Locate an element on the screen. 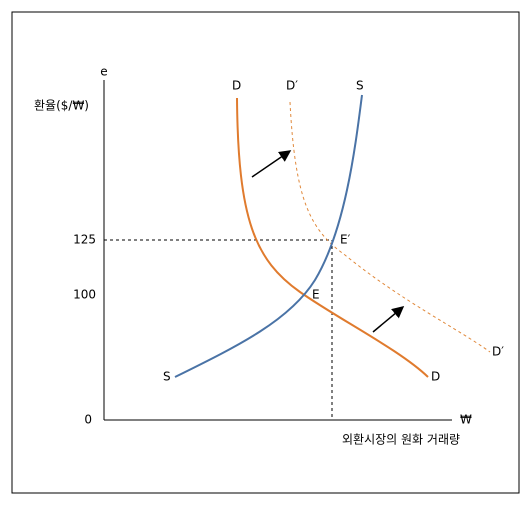 The image size is (532, 512). point-label: E′ is located at coordinates (345, 240).